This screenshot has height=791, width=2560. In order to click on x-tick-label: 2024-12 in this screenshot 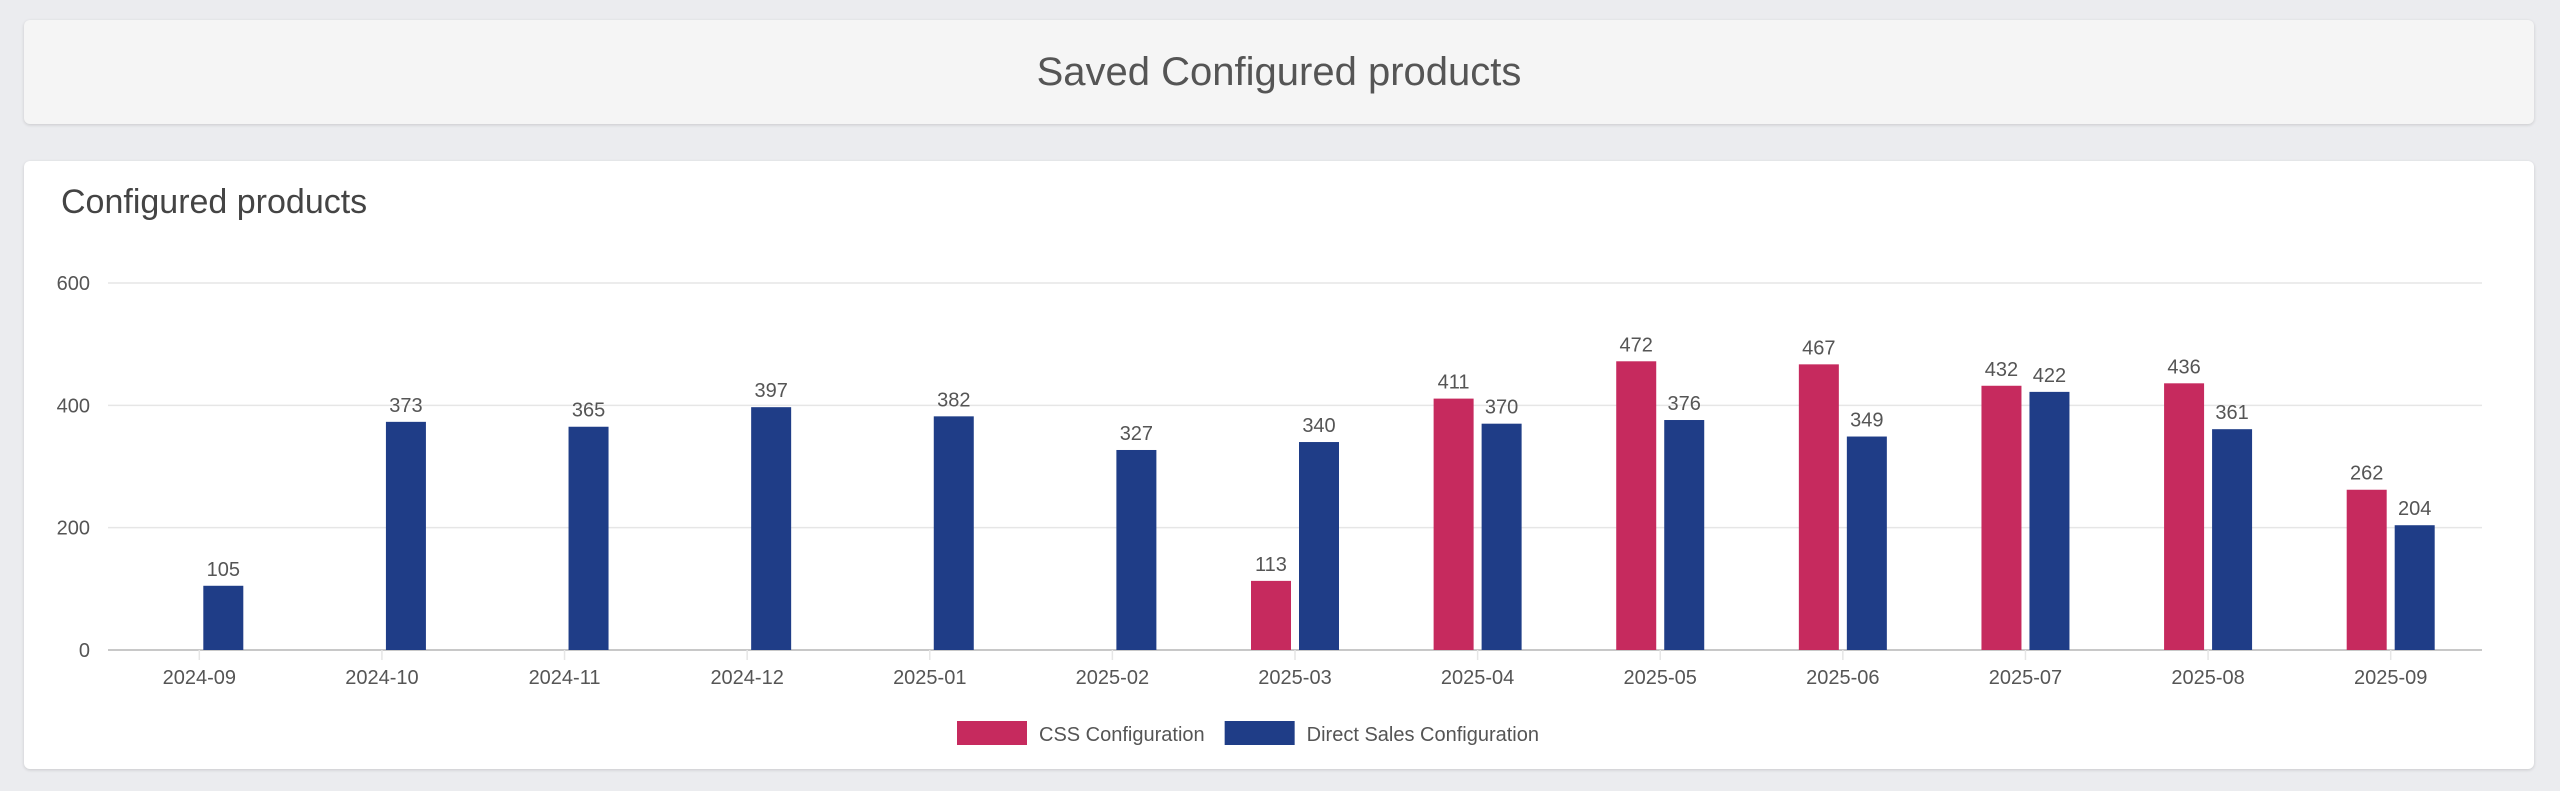, I will do `click(746, 678)`.